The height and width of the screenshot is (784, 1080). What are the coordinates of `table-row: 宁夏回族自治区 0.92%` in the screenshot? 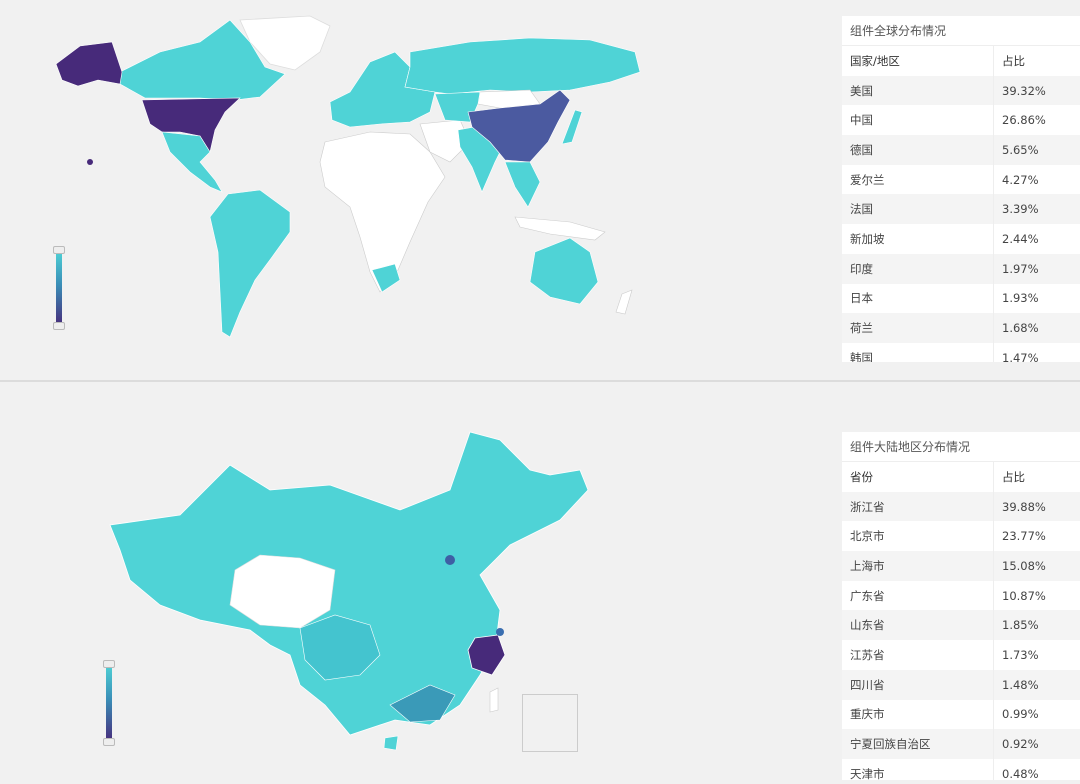 It's located at (961, 744).